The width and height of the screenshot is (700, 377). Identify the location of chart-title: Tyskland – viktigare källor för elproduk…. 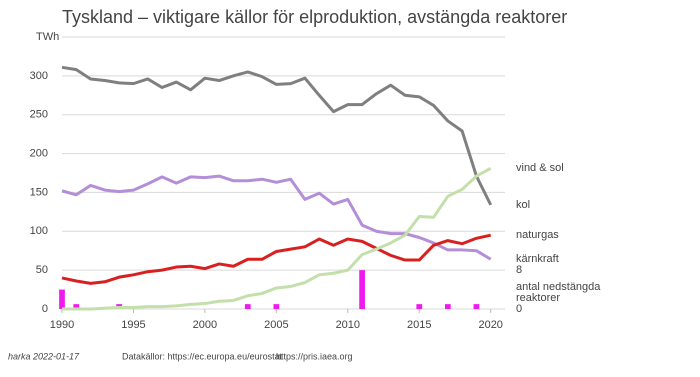
(314, 17).